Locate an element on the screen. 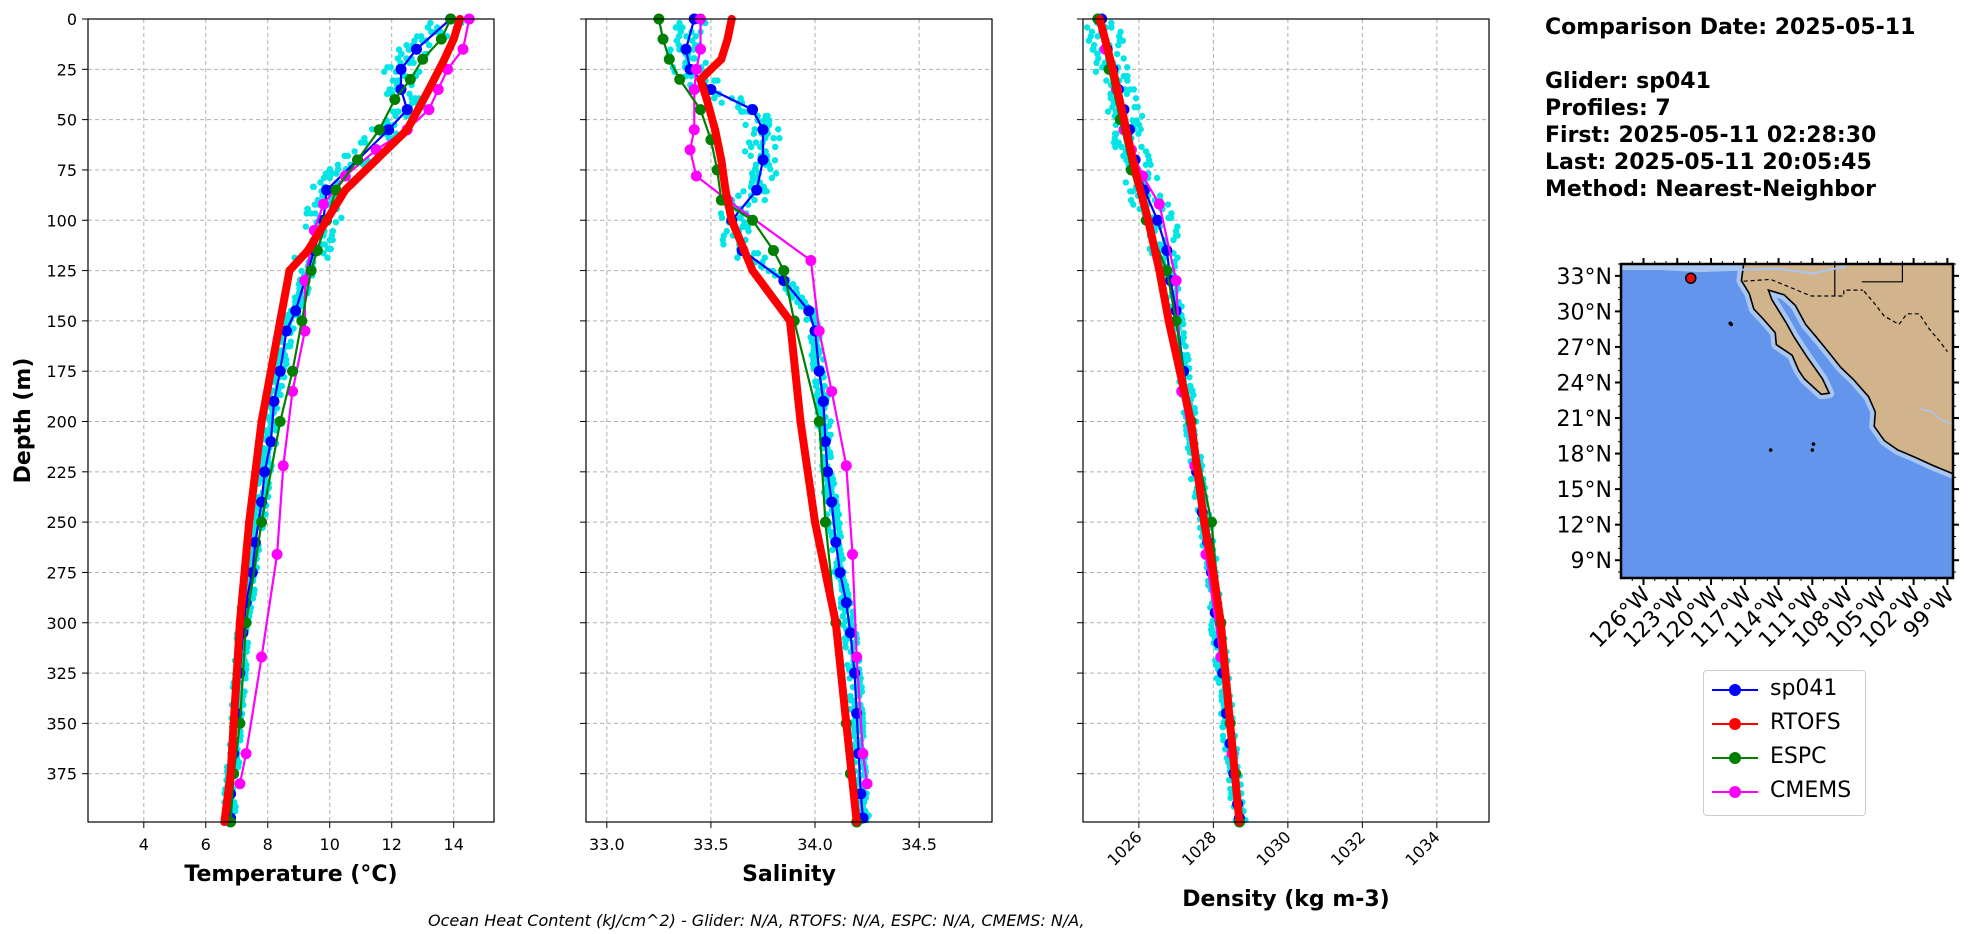  y-tick-label: 0 is located at coordinates (72, 19).